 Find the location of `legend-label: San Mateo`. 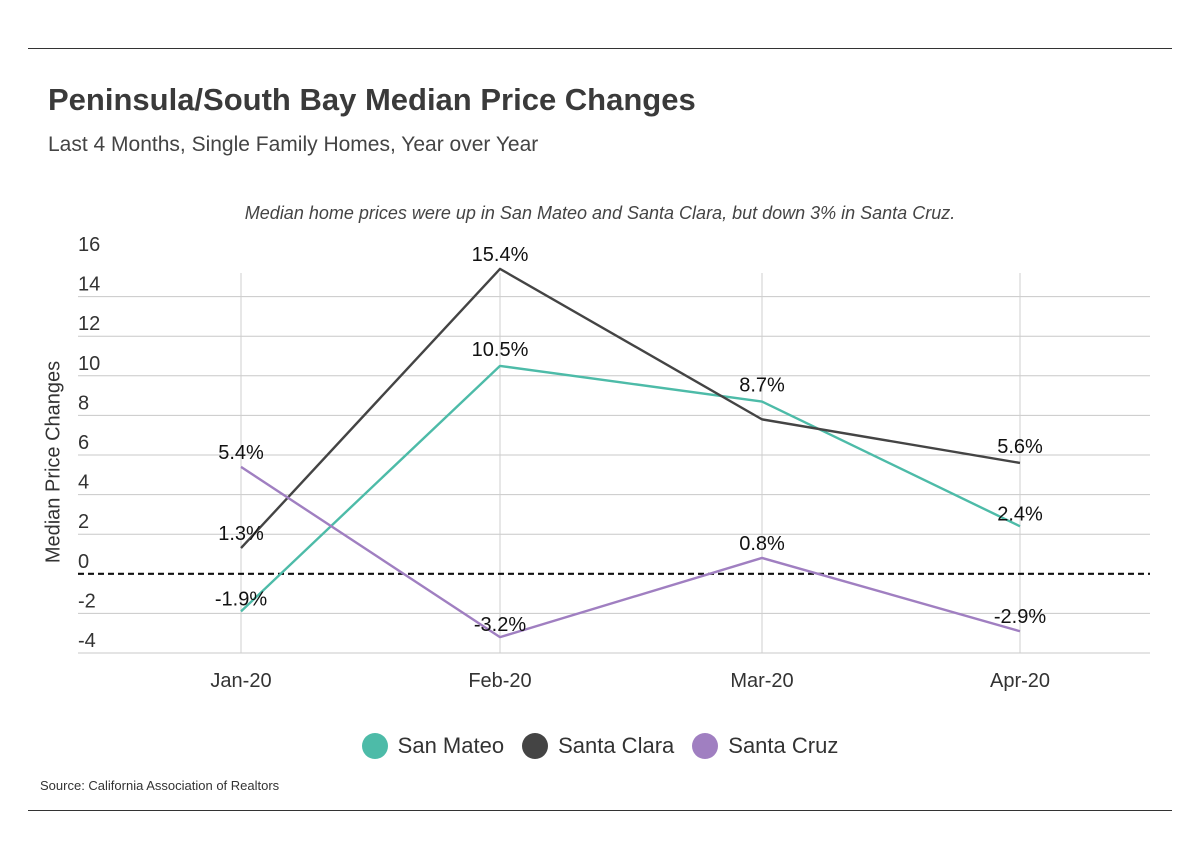

legend-label: San Mateo is located at coordinates (451, 745).